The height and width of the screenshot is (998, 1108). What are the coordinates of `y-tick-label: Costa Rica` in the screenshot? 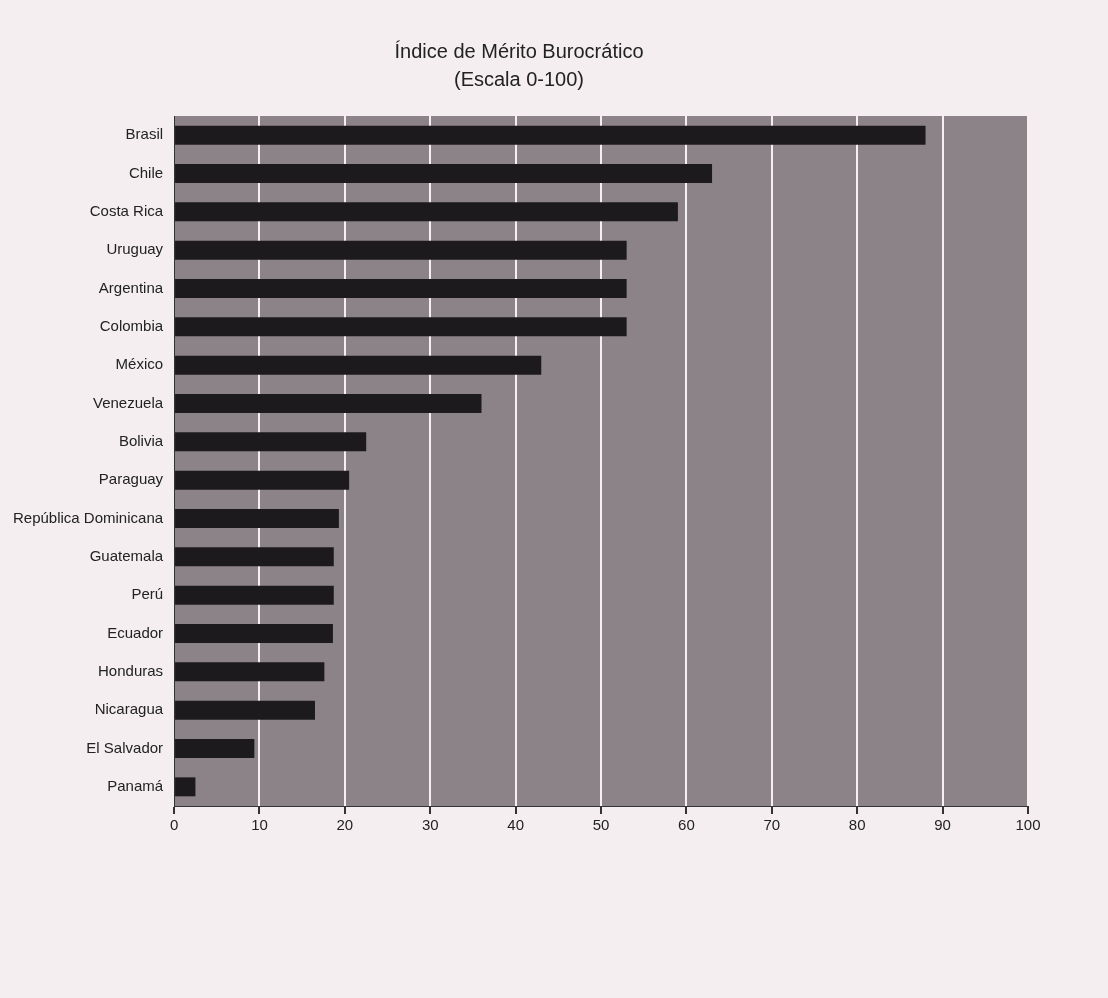 It's located at (126, 210).